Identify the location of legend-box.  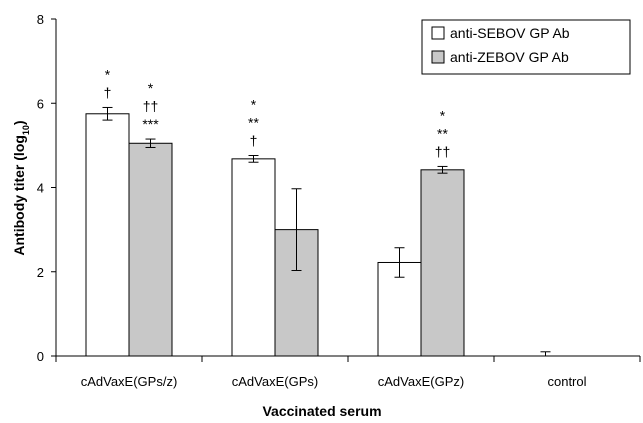
(526, 47).